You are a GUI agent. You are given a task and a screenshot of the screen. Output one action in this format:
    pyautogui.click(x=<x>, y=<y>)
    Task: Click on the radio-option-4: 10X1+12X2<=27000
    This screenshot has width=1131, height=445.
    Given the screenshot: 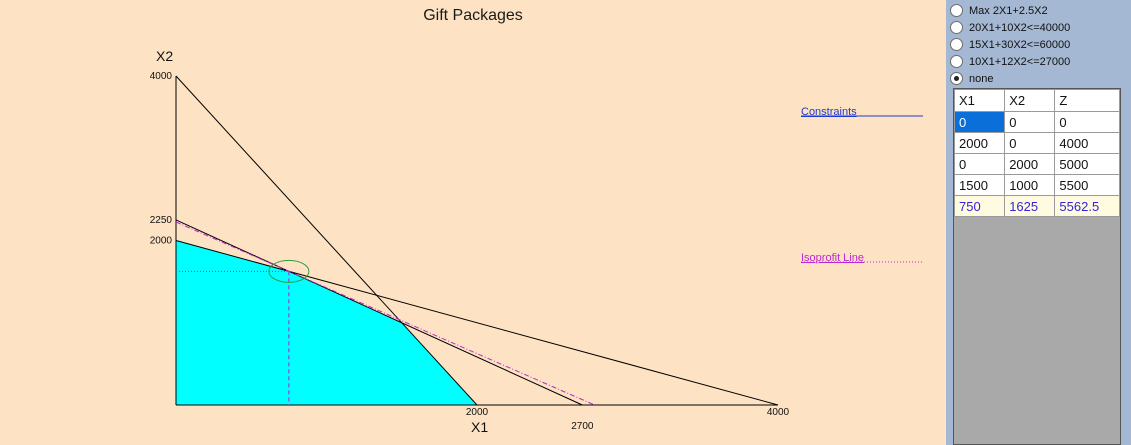 What is the action you would take?
    pyautogui.click(x=1038, y=61)
    